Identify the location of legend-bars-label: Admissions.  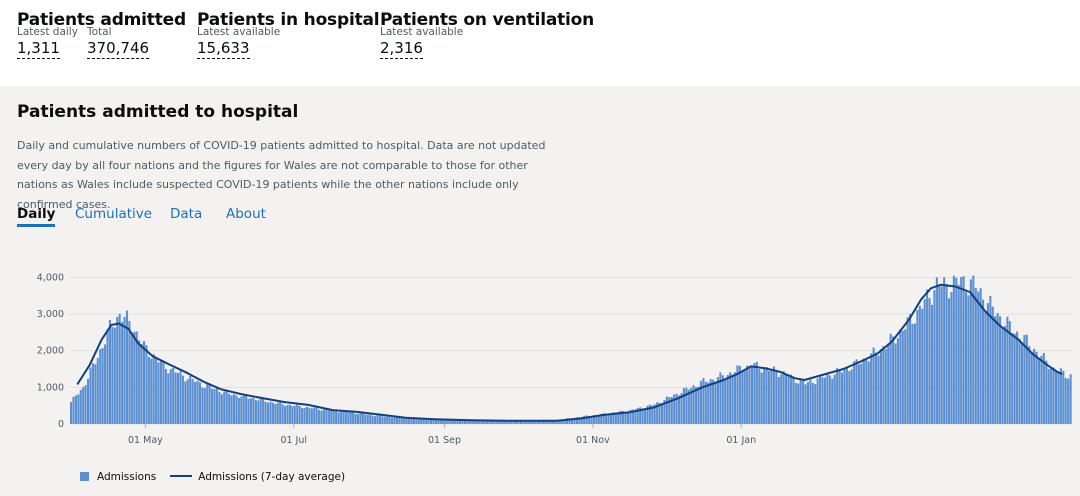
(127, 477).